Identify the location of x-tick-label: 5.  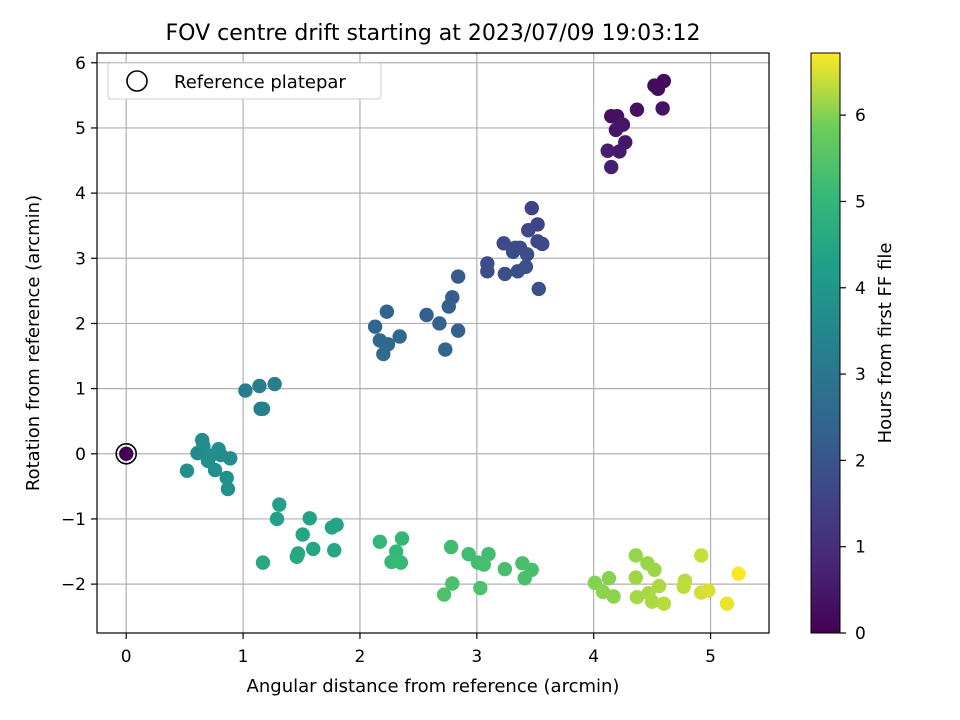
(710, 657).